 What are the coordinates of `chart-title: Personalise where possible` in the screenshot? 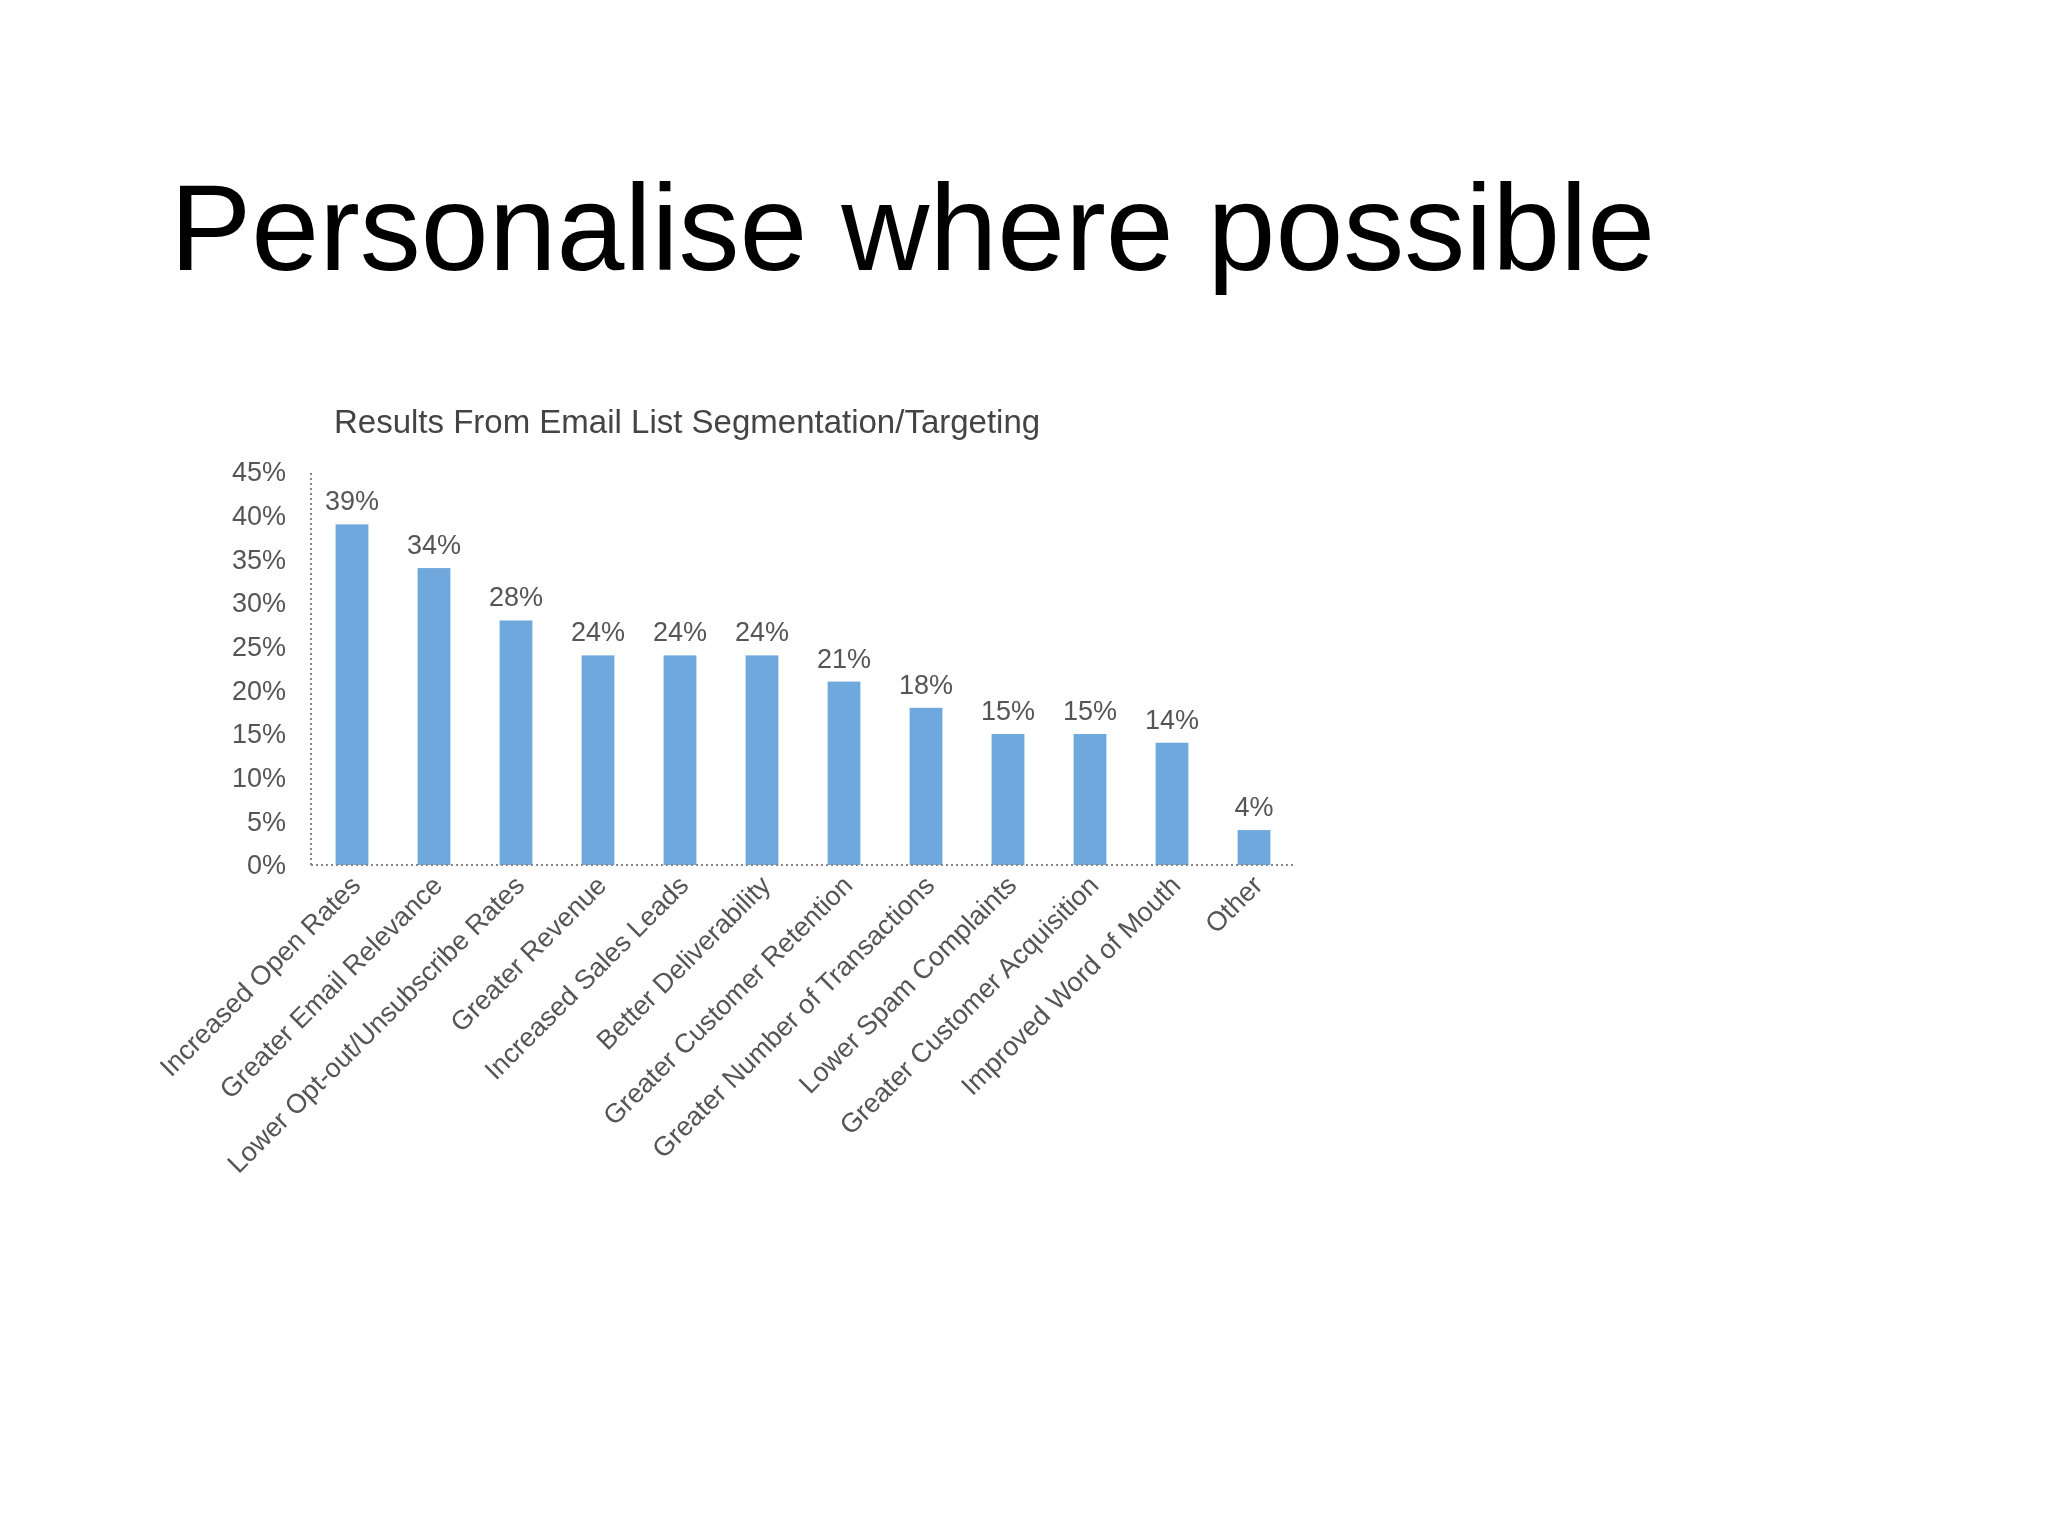 It's located at (913, 228).